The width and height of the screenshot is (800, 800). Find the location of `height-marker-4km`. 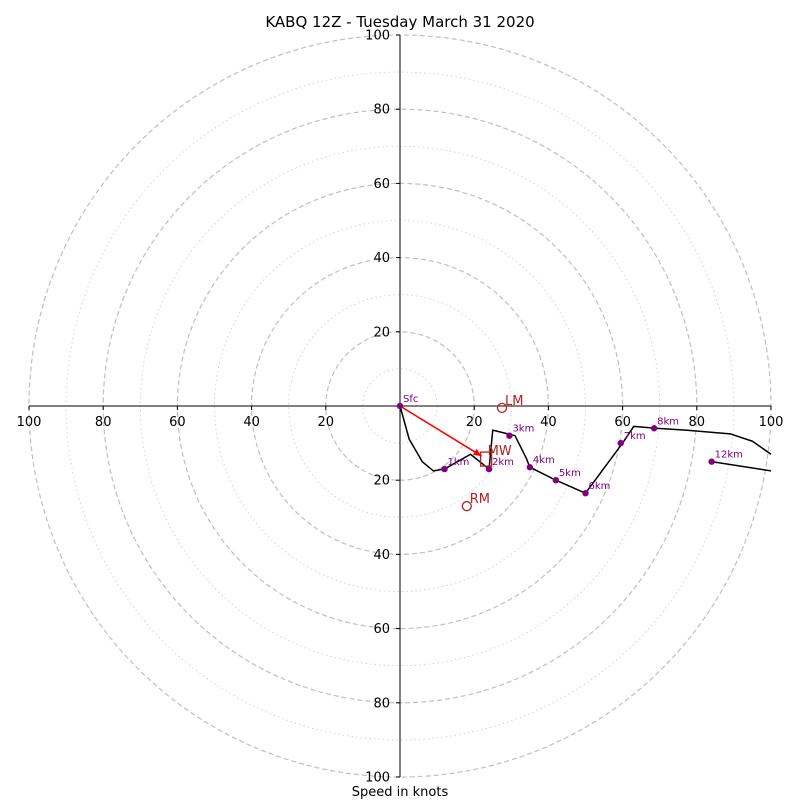

height-marker-4km is located at coordinates (530, 467).